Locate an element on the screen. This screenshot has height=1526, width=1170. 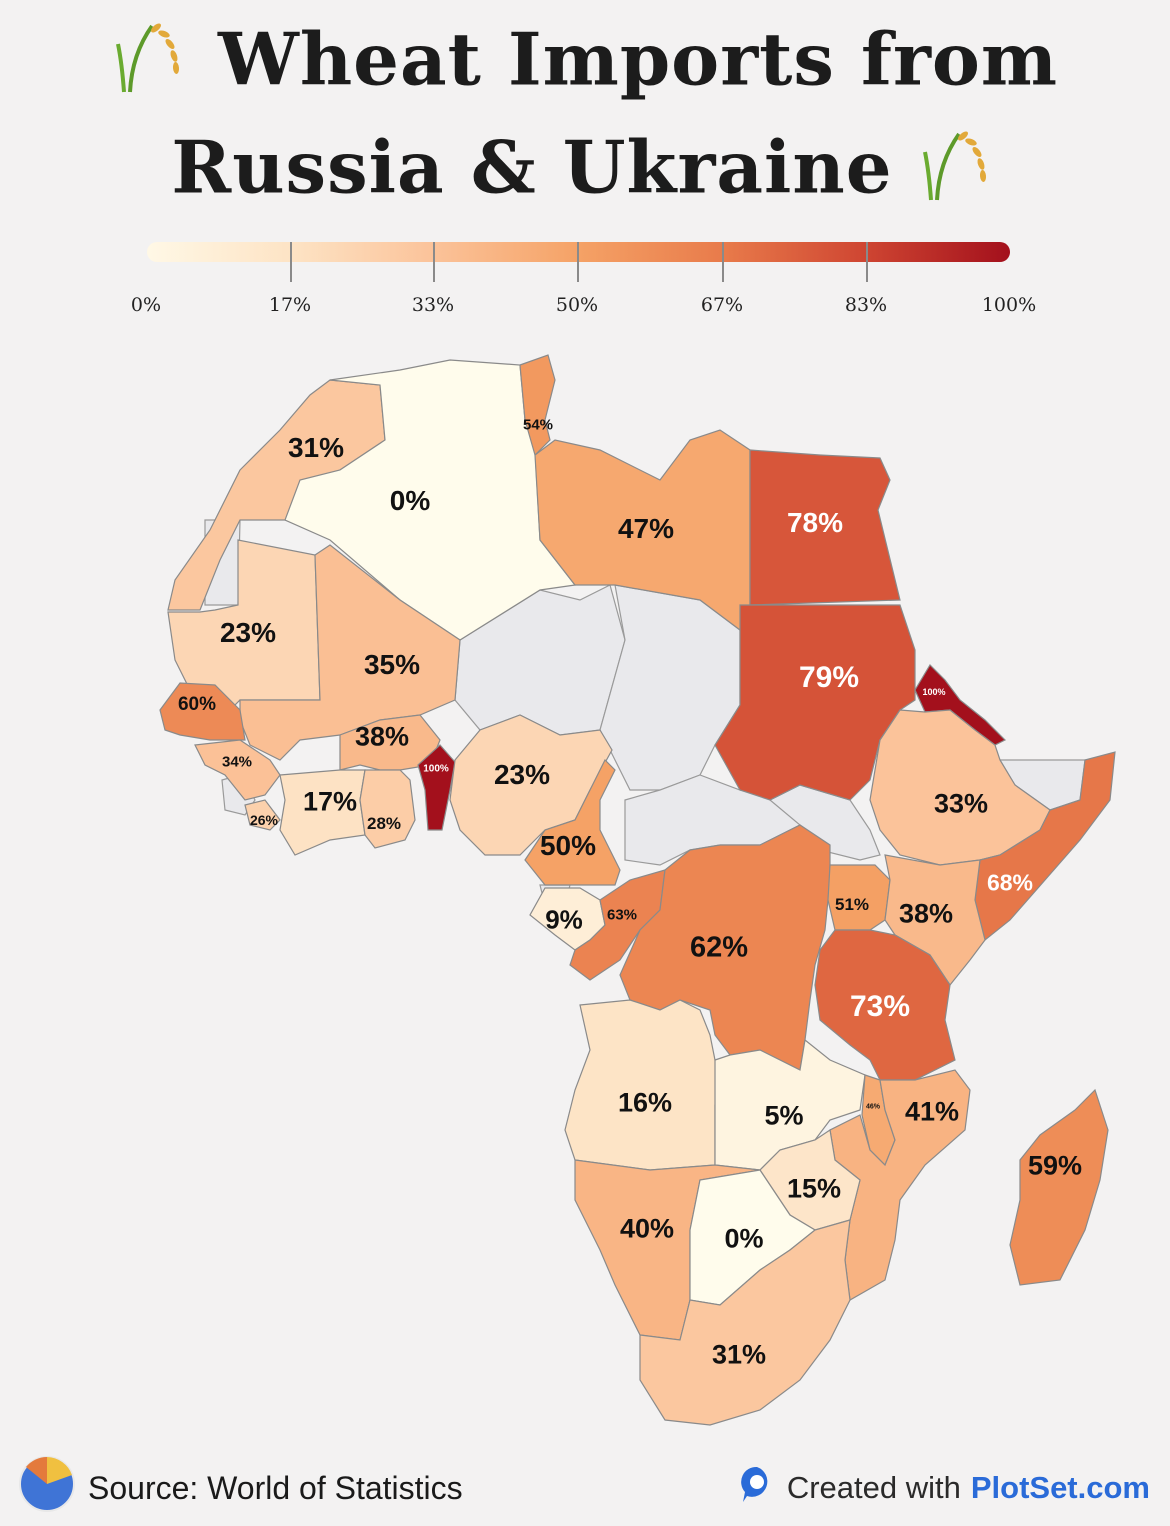
country-algeria is located at coordinates (430, 500).